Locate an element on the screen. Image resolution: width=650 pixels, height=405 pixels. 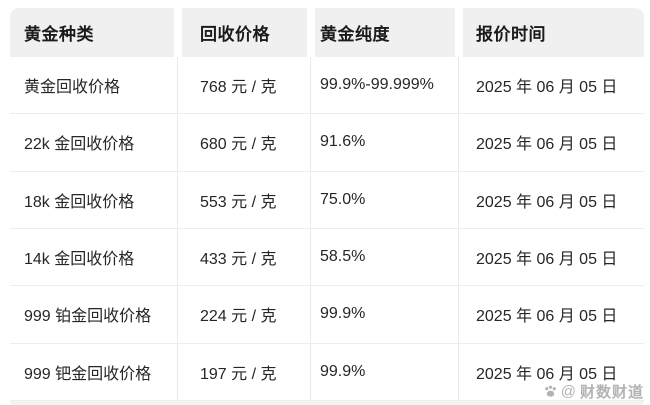
watermark-at-symbol: @ is located at coordinates (568, 391).